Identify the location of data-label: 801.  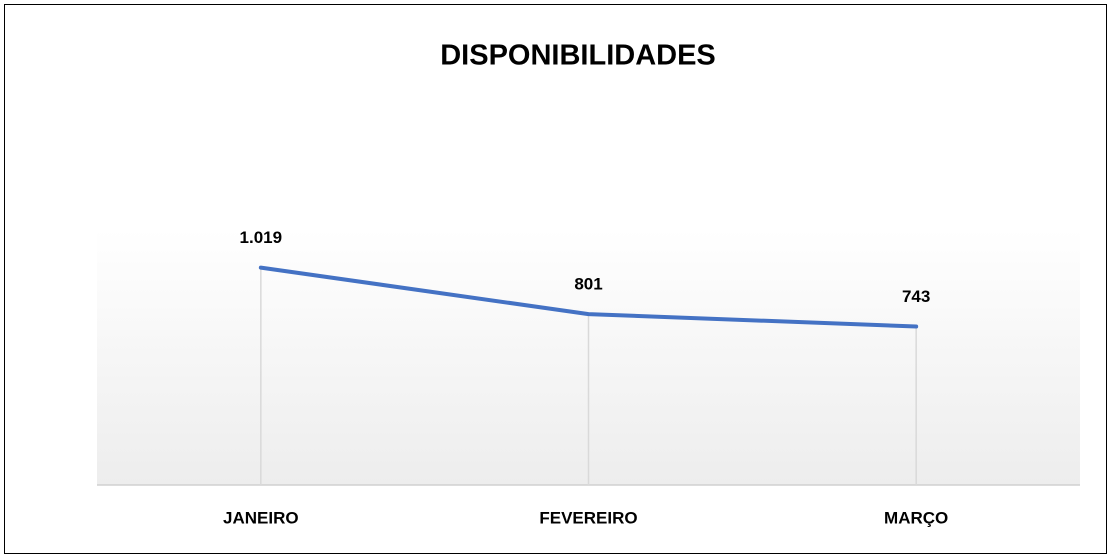
(588, 284).